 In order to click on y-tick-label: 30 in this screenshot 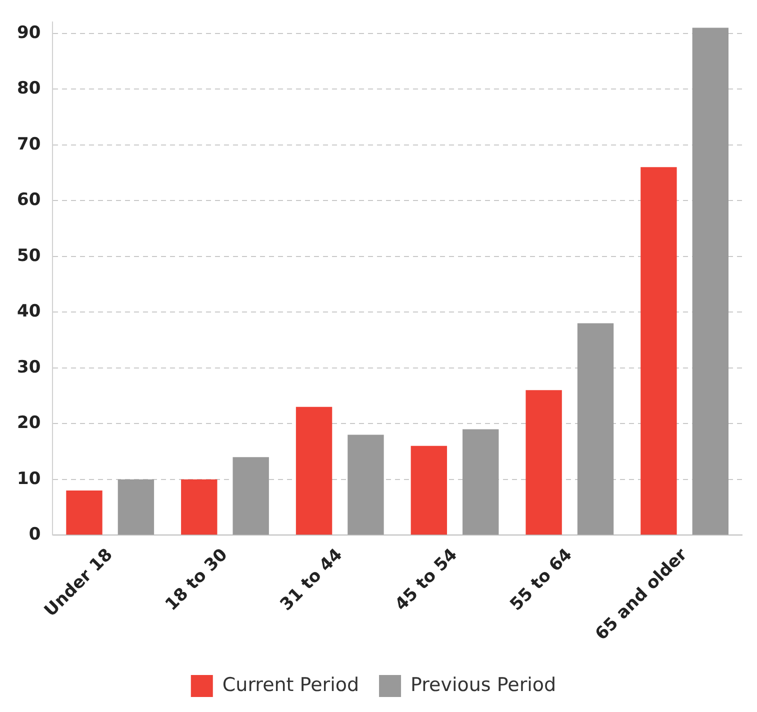, I will do `click(28, 367)`.